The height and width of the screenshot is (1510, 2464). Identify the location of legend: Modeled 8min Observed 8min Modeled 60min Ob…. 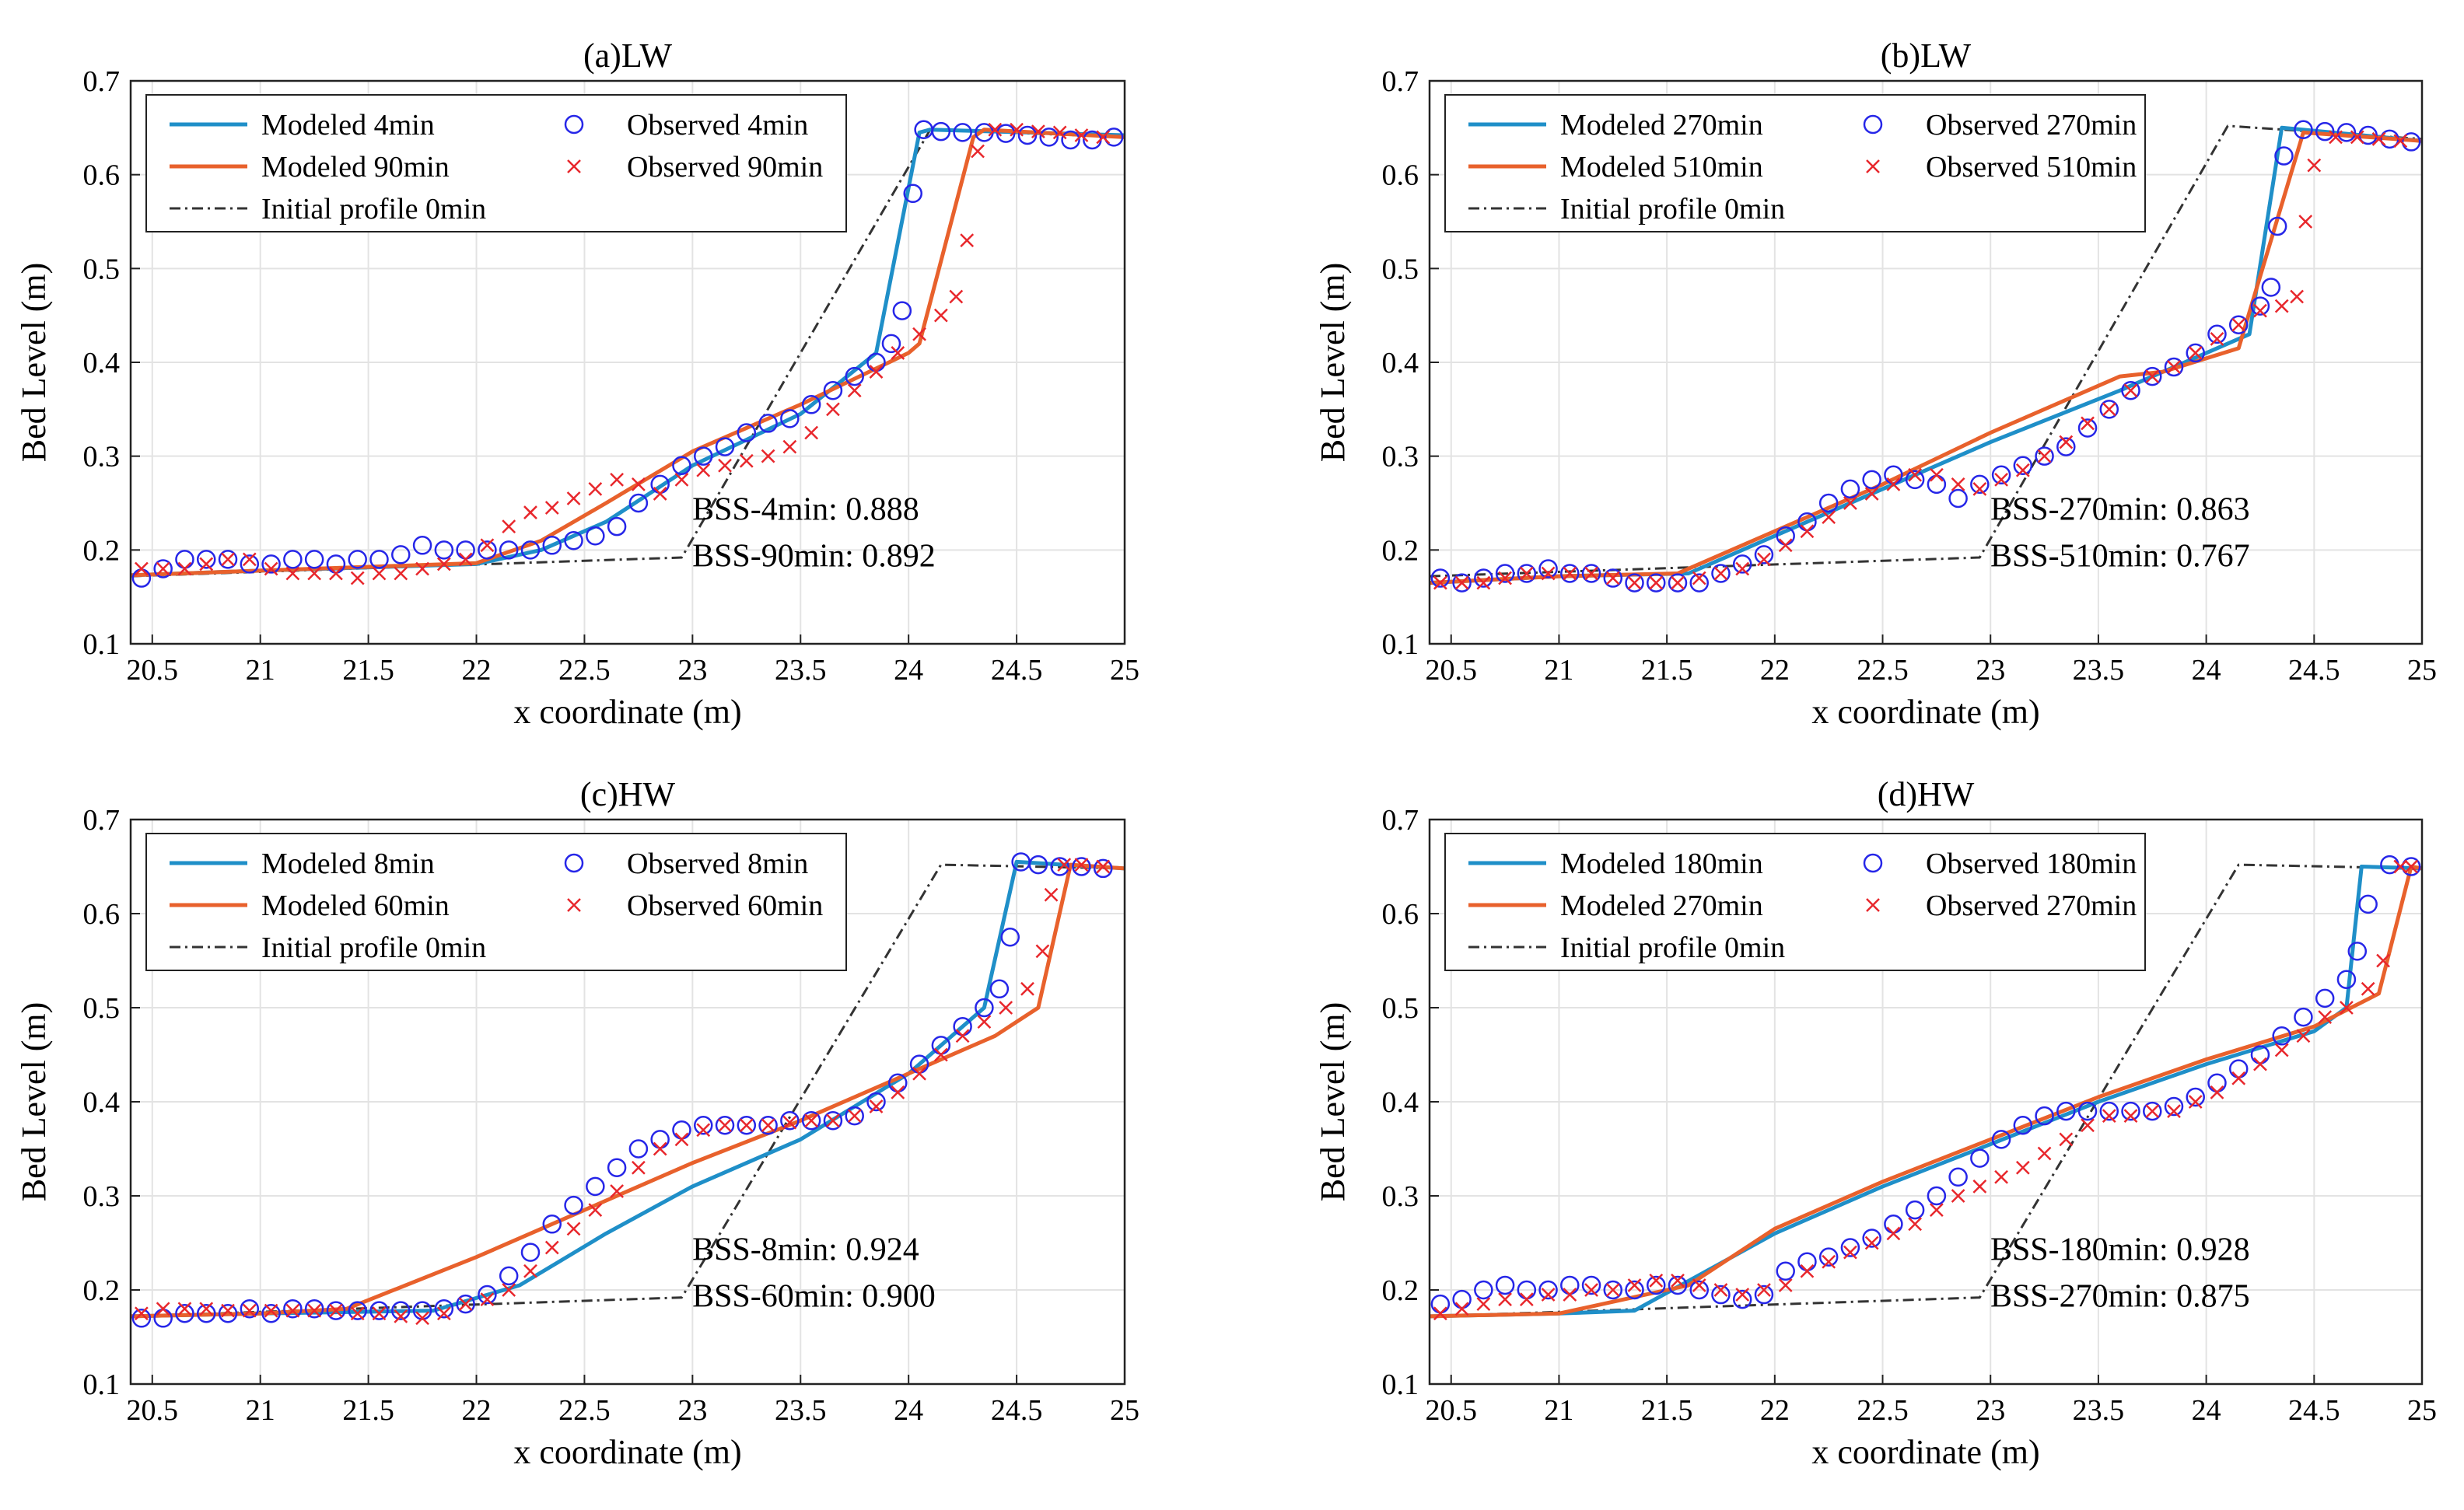
(496, 902).